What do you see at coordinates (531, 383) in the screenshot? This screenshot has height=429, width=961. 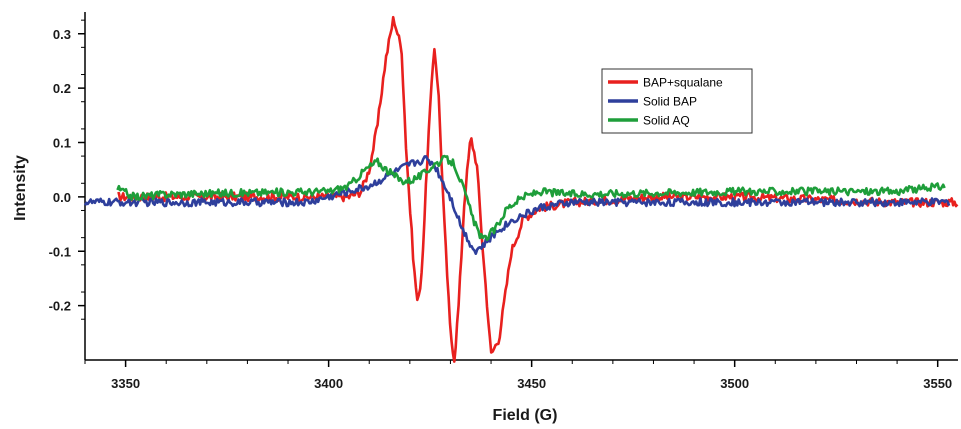 I see `x-tick-label: 3450` at bounding box center [531, 383].